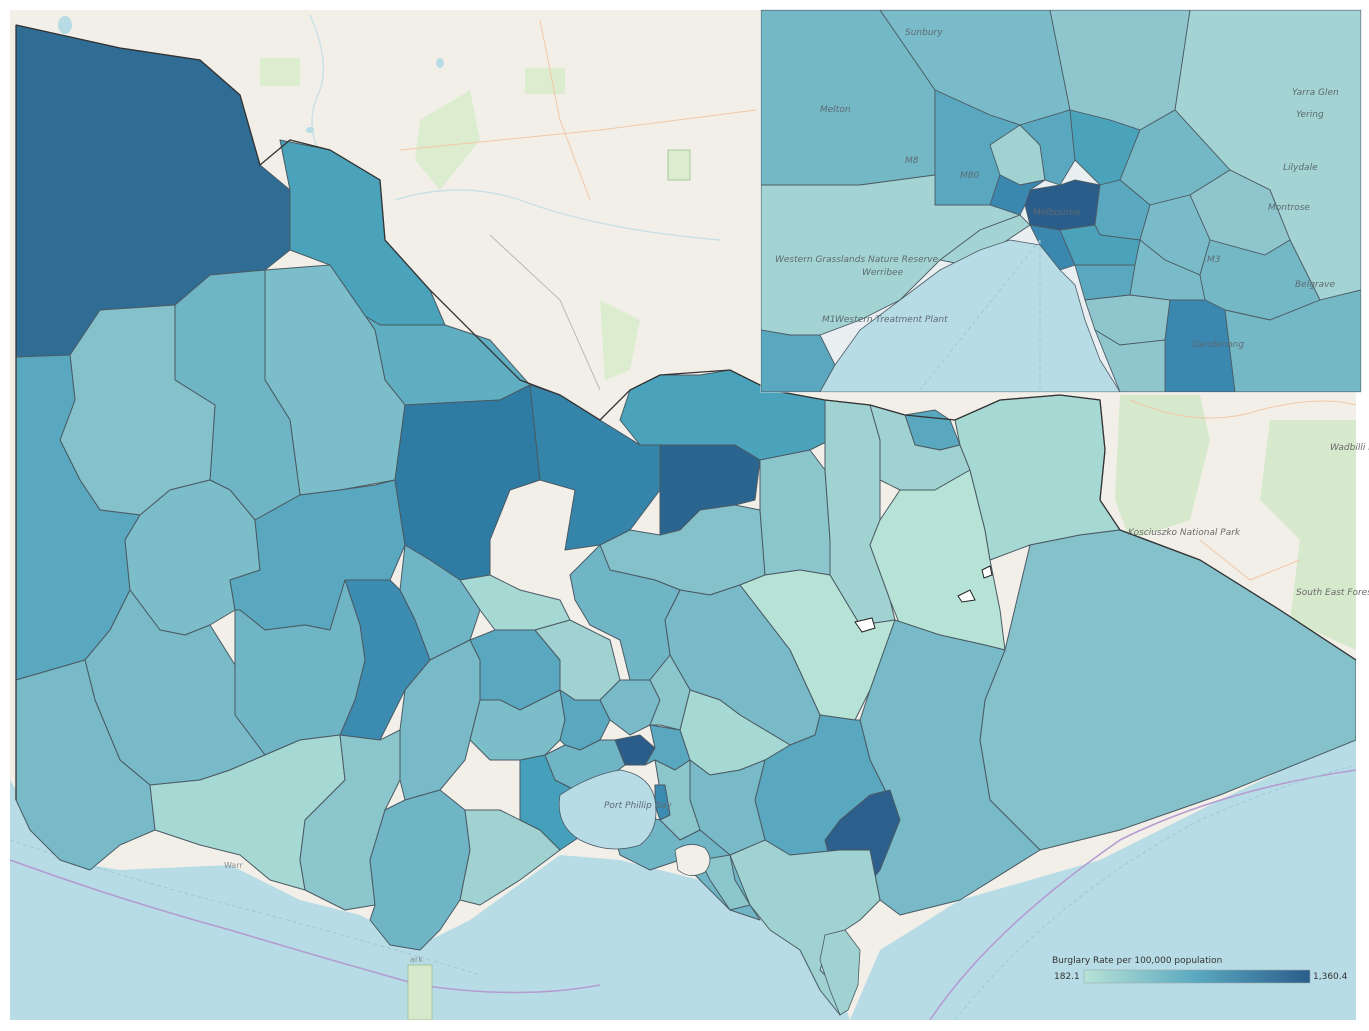 The width and height of the screenshot is (1369, 1031). What do you see at coordinates (416, 959) in the screenshot?
I see `ark-label: ark` at bounding box center [416, 959].